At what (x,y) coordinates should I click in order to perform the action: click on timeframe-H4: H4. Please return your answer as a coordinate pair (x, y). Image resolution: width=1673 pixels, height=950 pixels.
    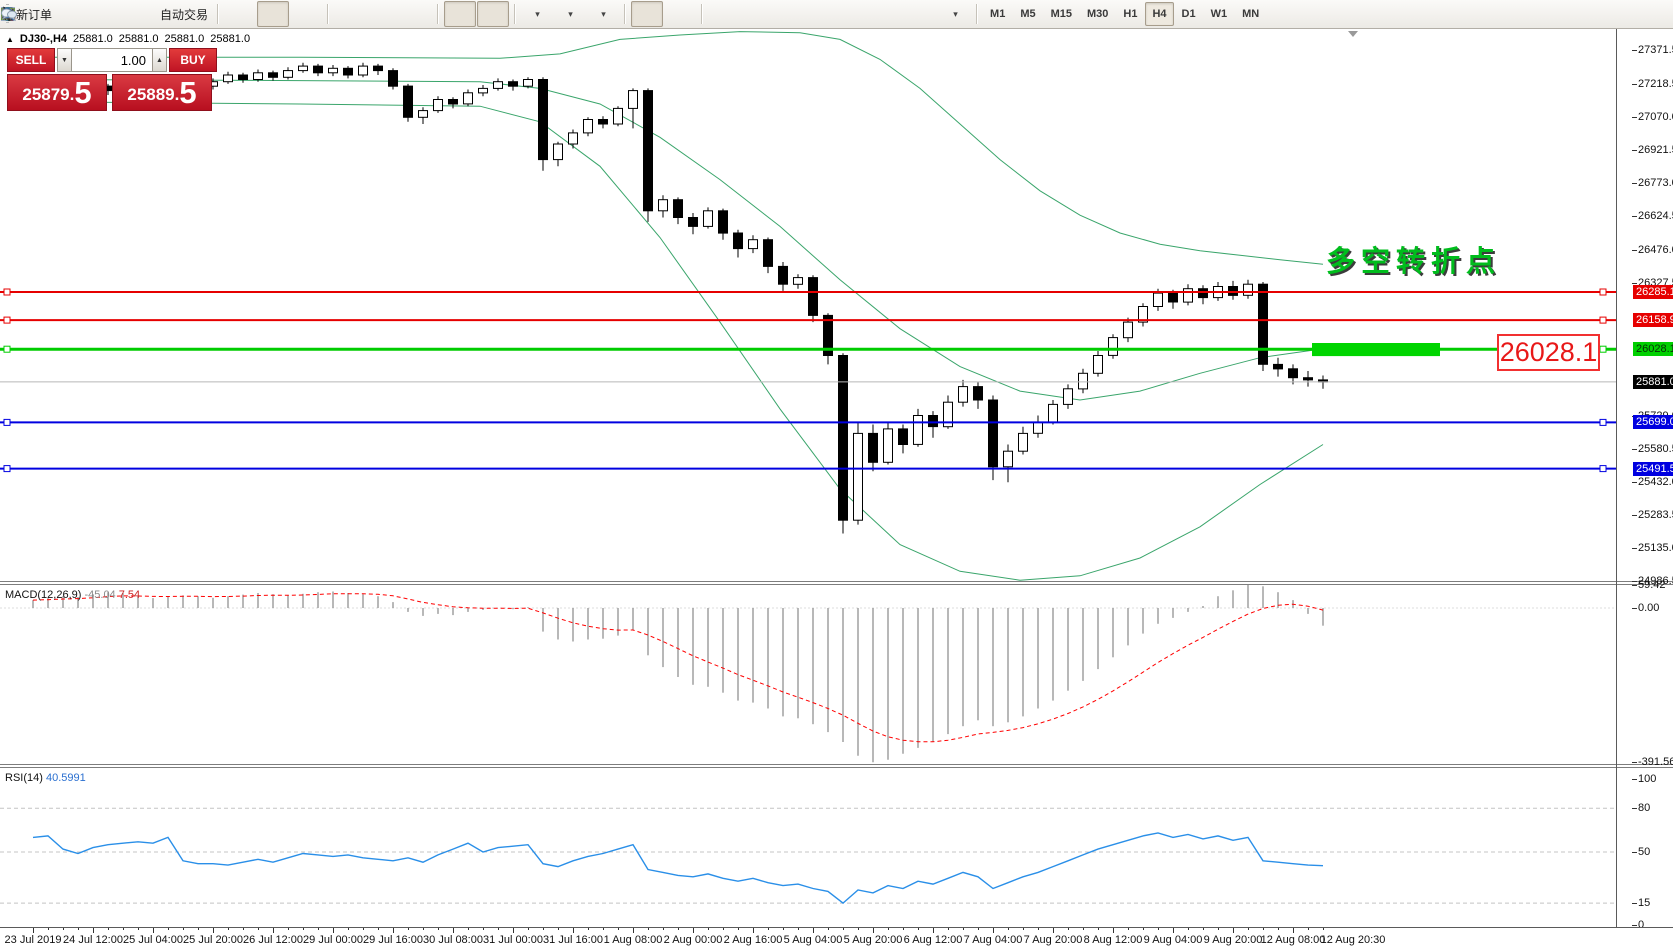
    Looking at the image, I should click on (1159, 14).